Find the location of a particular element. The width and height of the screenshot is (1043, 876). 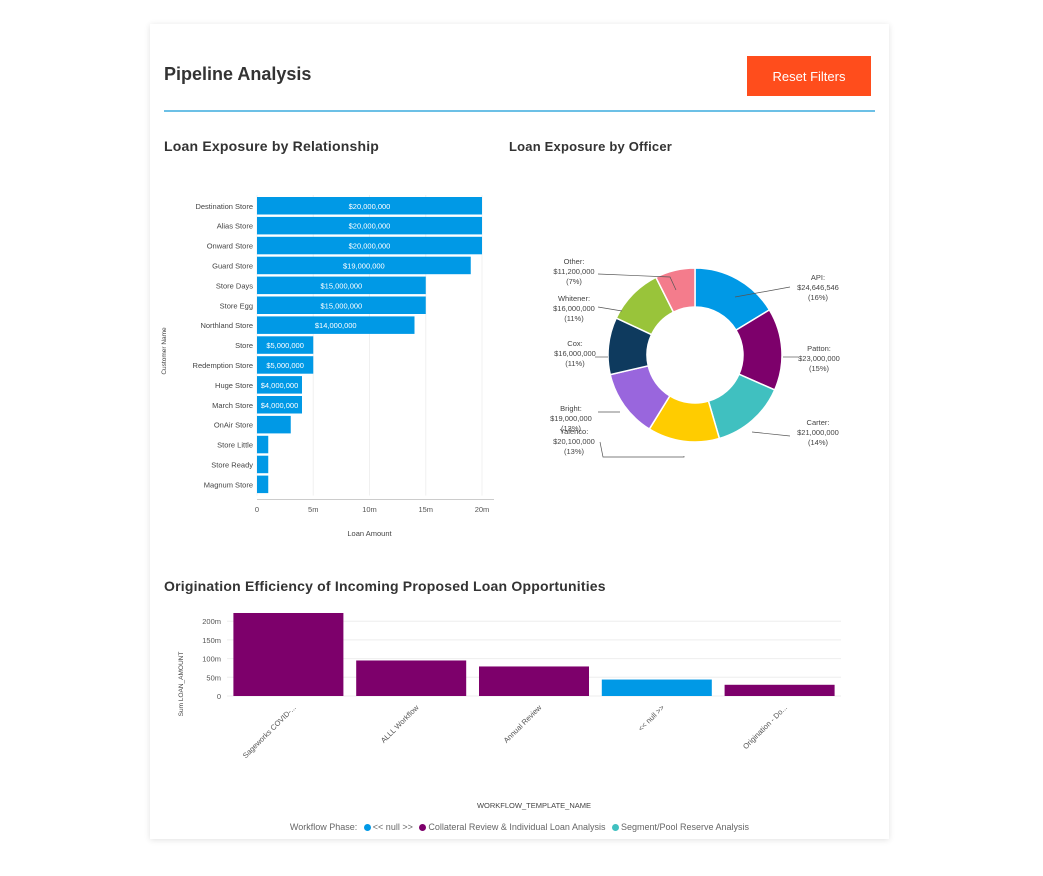

category-label: Guard Store is located at coordinates (232, 265).